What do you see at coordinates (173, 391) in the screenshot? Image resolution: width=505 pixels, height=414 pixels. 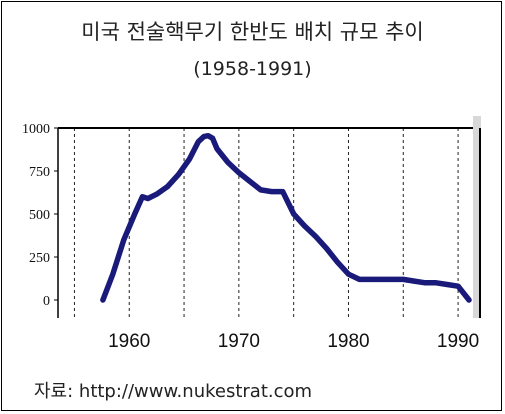 I see `source-note: 자료: http://www.nukestrat.com` at bounding box center [173, 391].